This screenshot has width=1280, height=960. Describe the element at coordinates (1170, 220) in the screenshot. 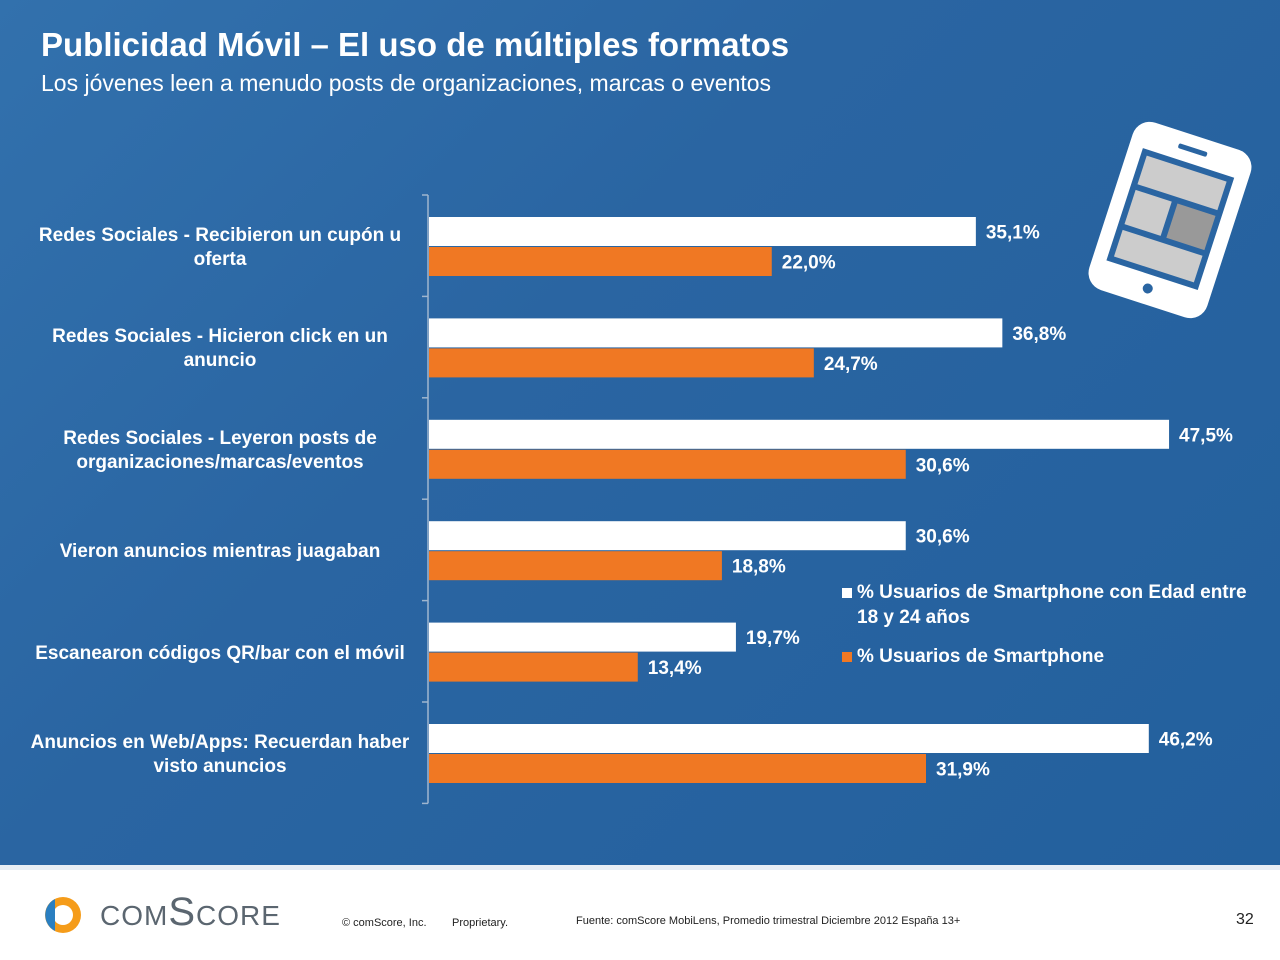

I see `phone-icon` at that location.